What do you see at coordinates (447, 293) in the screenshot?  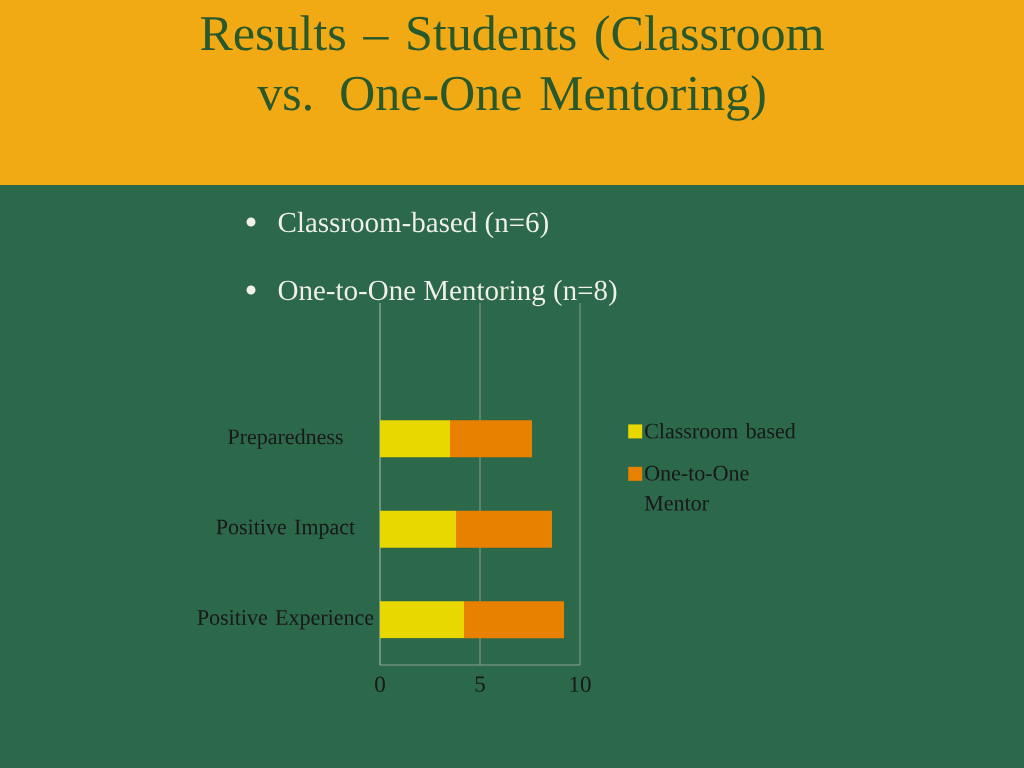 I see `annotation: One-to-One Mentoring (n=8)` at bounding box center [447, 293].